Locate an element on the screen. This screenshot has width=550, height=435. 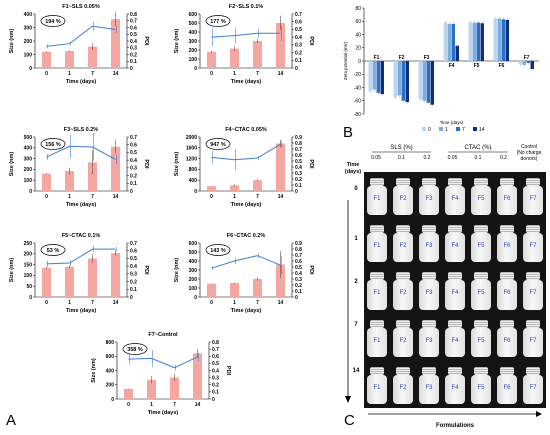
y-tick-label: 500 is located at coordinates (28, 138).